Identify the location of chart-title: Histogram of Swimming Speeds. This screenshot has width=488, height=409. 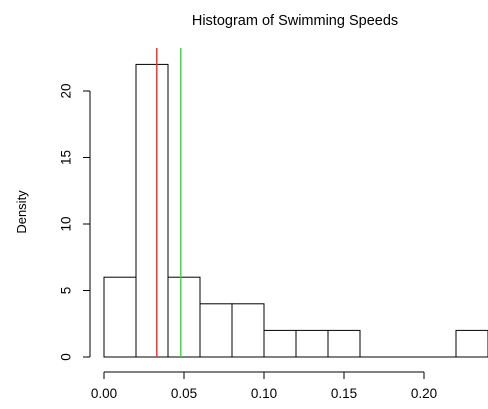
(295, 21).